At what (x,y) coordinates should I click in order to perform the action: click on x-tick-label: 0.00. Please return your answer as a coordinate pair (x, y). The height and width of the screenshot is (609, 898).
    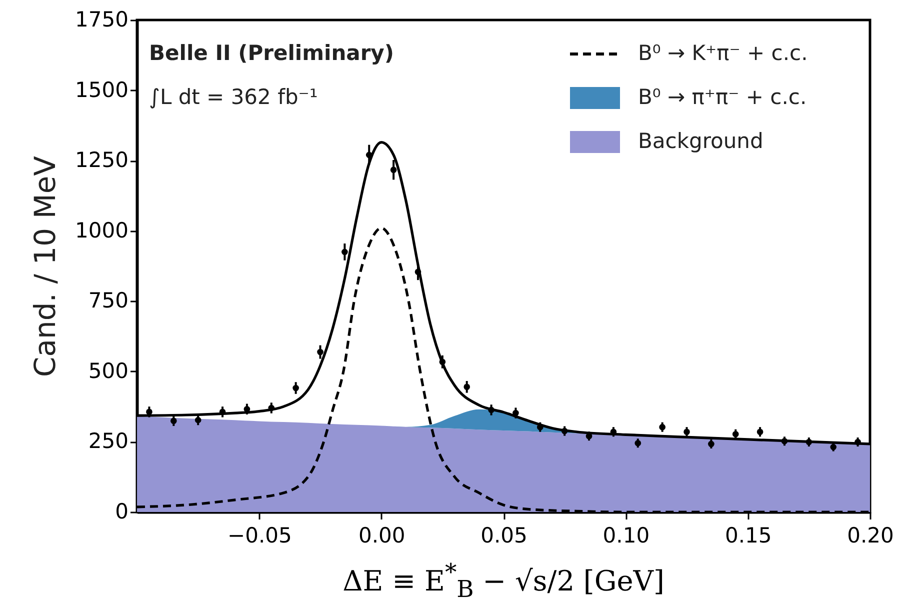
    Looking at the image, I should click on (382, 536).